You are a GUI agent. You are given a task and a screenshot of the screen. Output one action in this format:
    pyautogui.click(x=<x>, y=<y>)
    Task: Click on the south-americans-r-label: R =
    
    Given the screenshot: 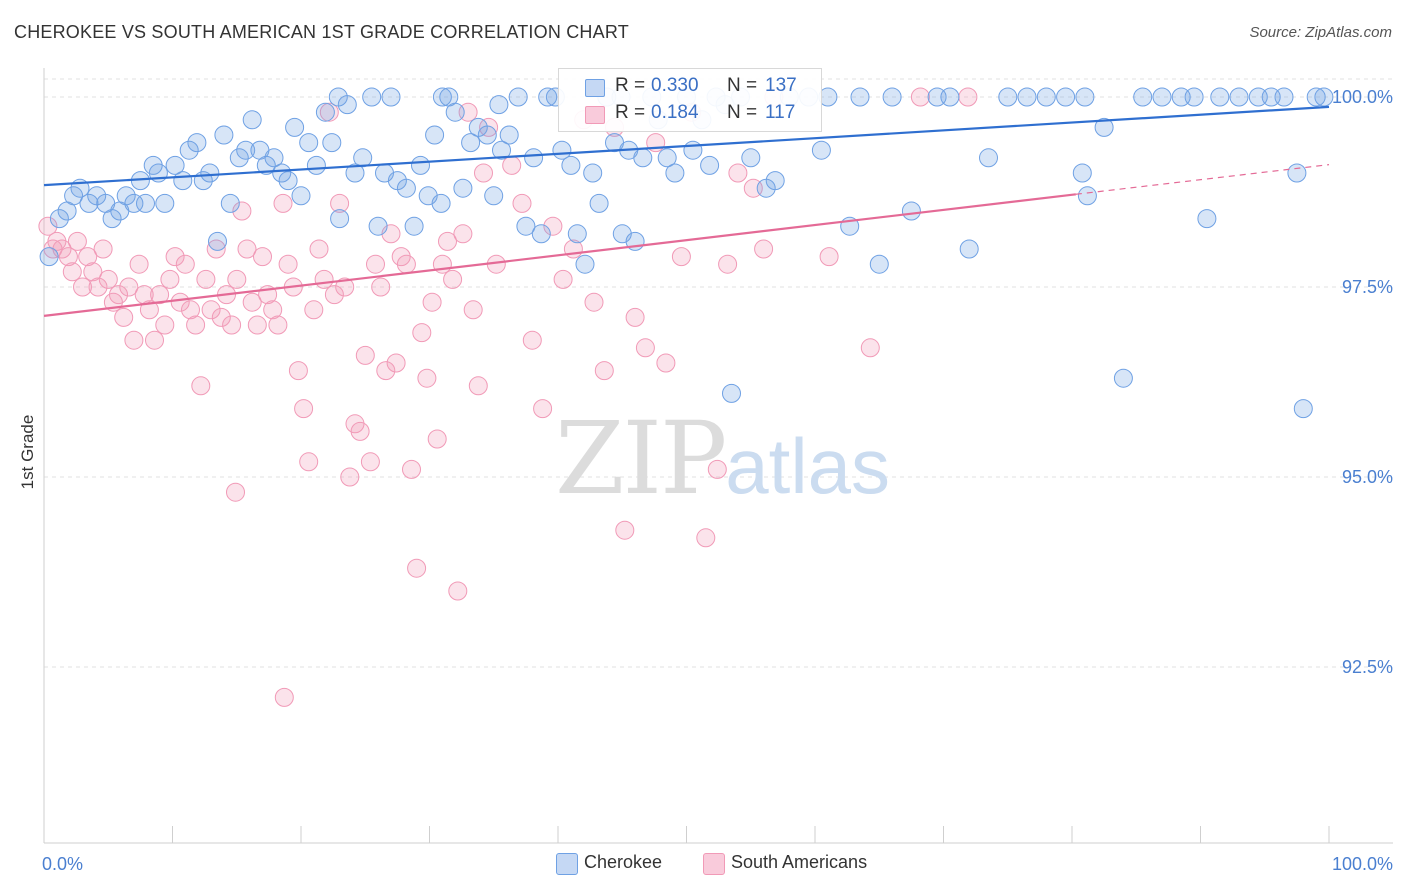 What is the action you would take?
    pyautogui.click(x=630, y=112)
    